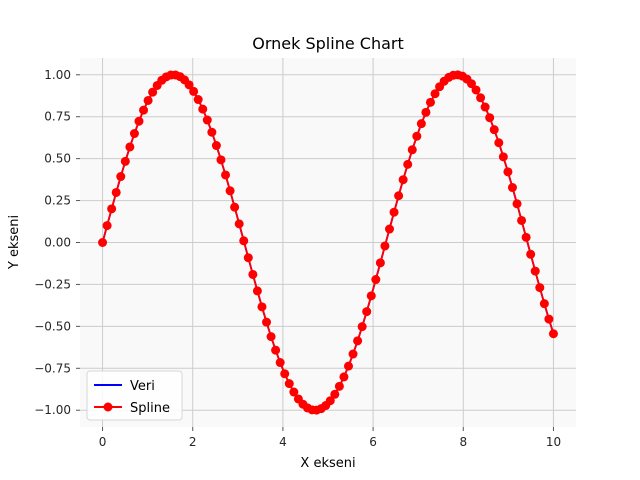 The width and height of the screenshot is (640, 480). What do you see at coordinates (103, 442) in the screenshot?
I see `x-tick-label-0: 0` at bounding box center [103, 442].